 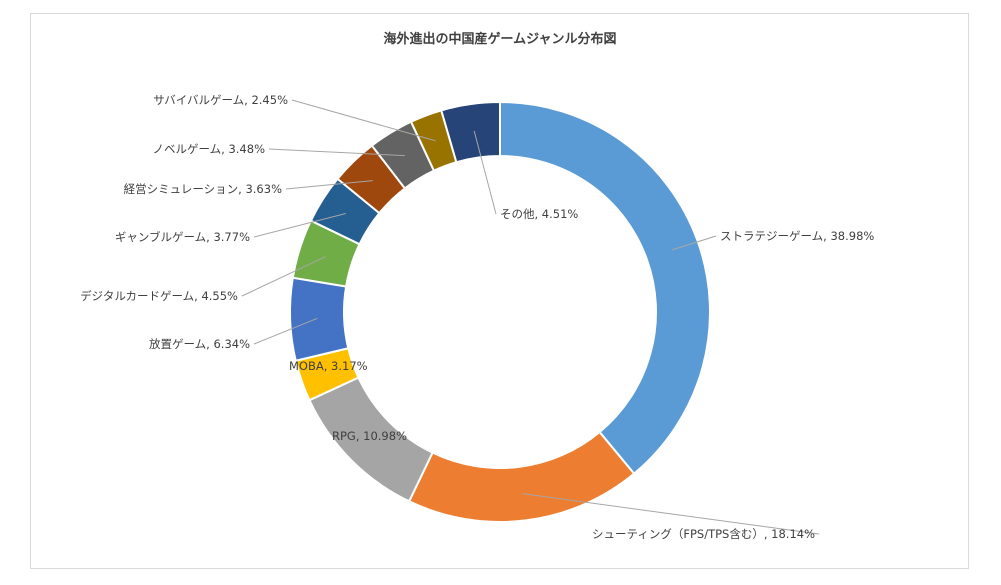 What do you see at coordinates (209, 149) in the screenshot?
I see `data-label-8: ノベルゲーム, 3.48%` at bounding box center [209, 149].